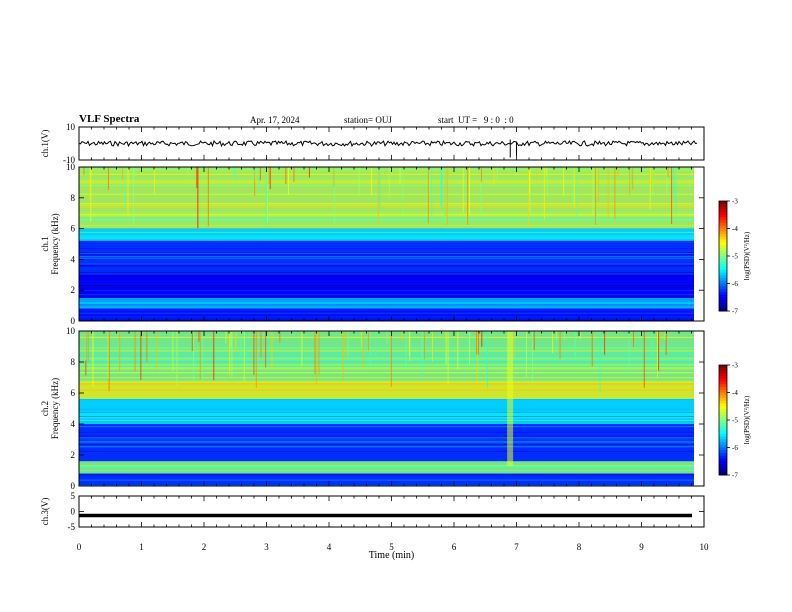 This screenshot has height=612, width=792. Describe the element at coordinates (329, 547) in the screenshot. I see `x-tick-label: 4` at that location.